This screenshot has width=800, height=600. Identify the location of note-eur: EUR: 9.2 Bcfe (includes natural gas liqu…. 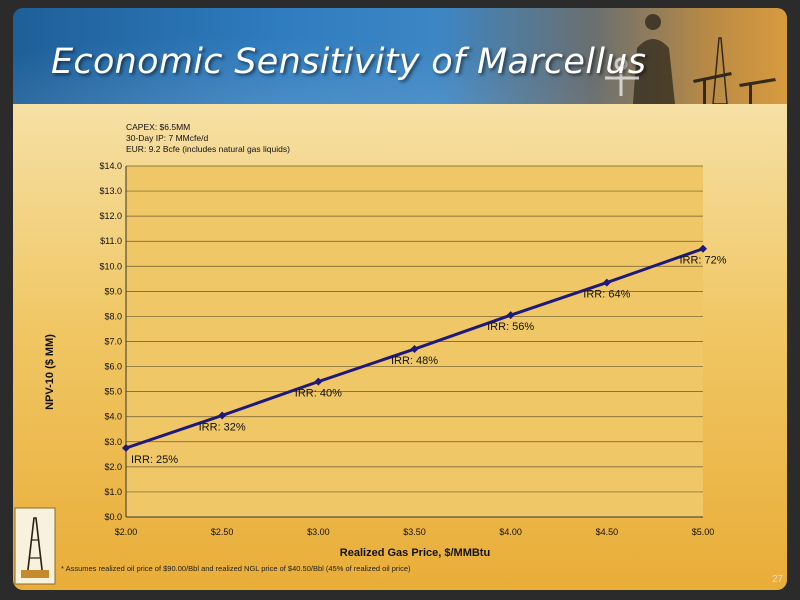
(208, 149).